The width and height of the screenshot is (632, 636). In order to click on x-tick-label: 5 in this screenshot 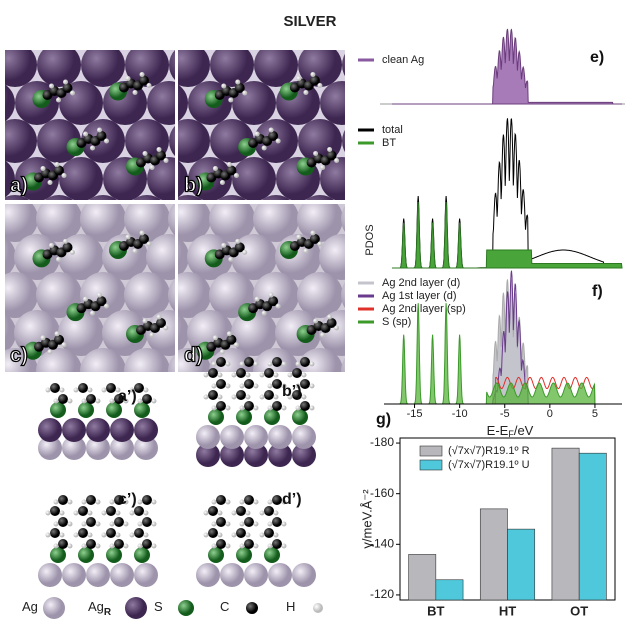, I will do `click(595, 414)`.